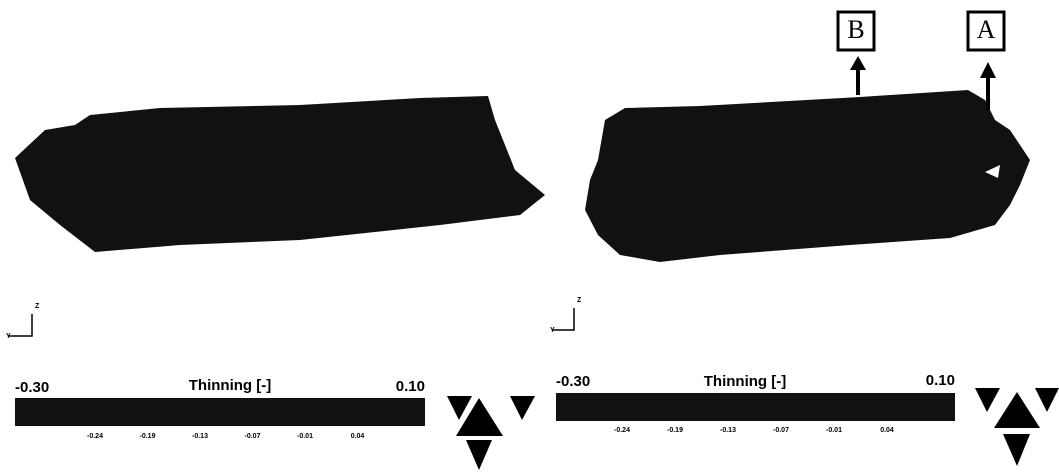 The height and width of the screenshot is (476, 1059). I want to click on callout-label: A, so click(986, 29).